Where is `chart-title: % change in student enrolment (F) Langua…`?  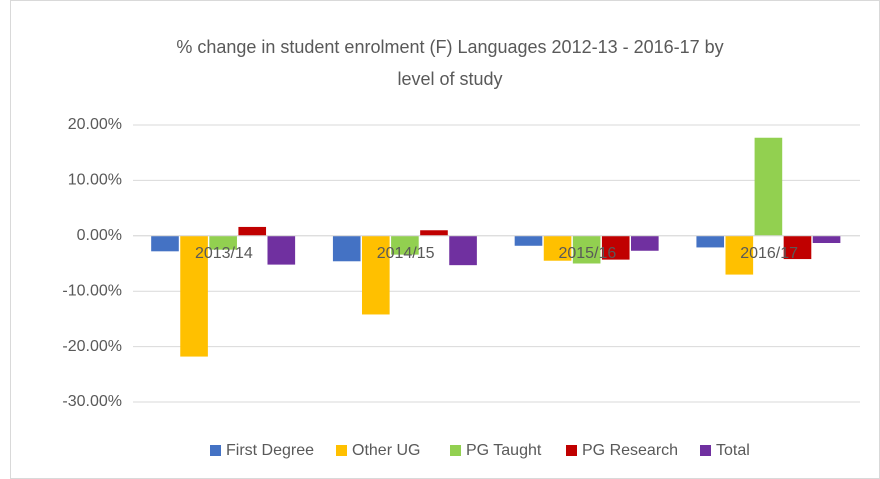
chart-title: % change in student enrolment (F) Langua… is located at coordinates (449, 47).